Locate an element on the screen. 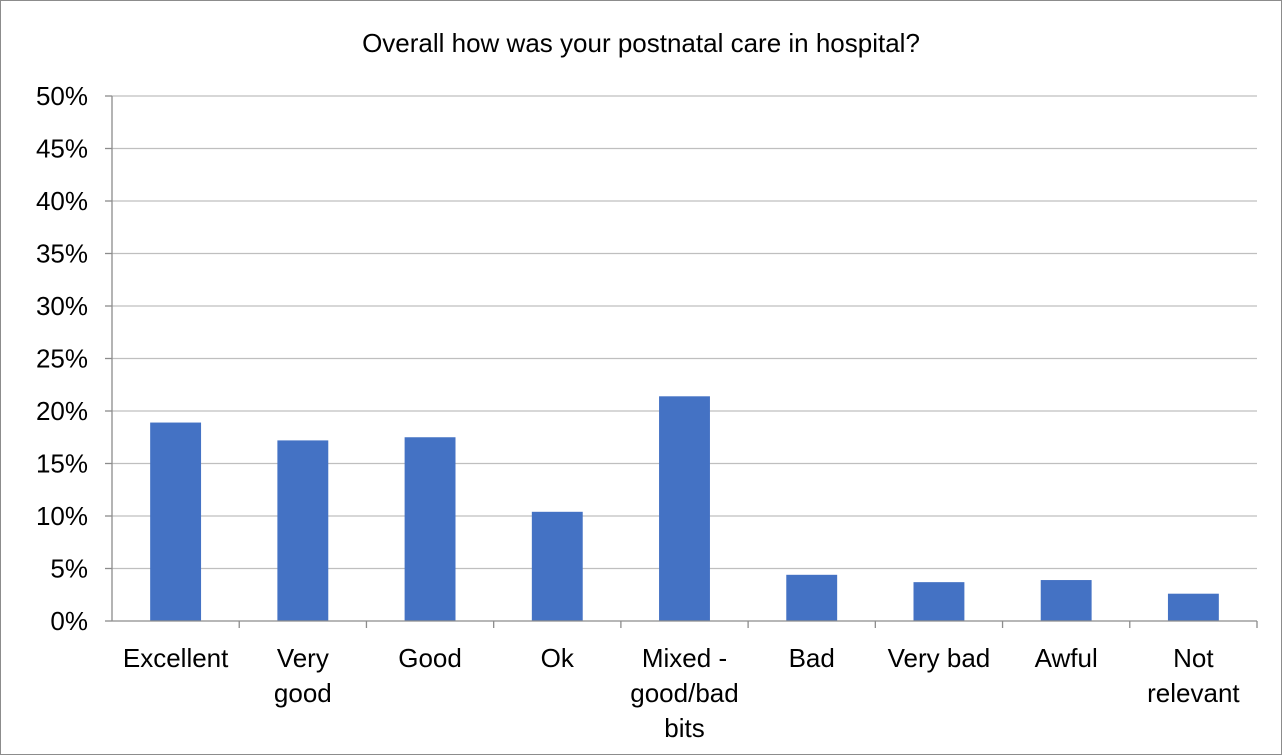 This screenshot has width=1282, height=755. x-tick-label: Awful is located at coordinates (1066, 658).